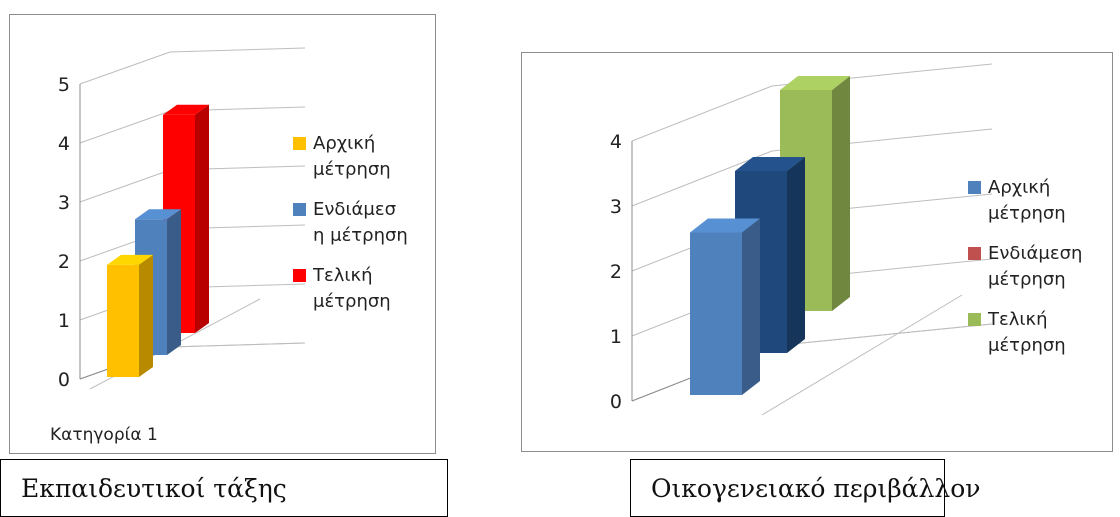 The width and height of the screenshot is (1120, 517). What do you see at coordinates (352, 169) in the screenshot?
I see `chart-1-legend-label-1b: μέτρηση` at bounding box center [352, 169].